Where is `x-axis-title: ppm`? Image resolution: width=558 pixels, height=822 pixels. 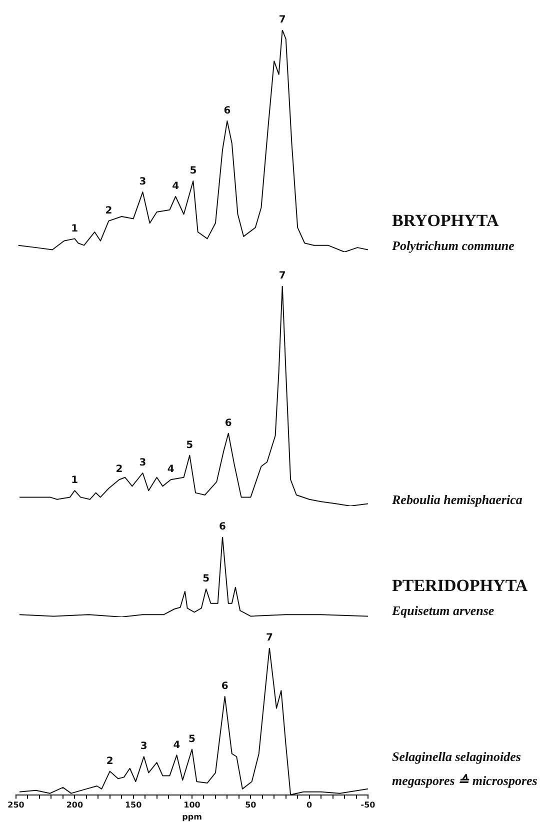 x-axis-title: ppm is located at coordinates (192, 817).